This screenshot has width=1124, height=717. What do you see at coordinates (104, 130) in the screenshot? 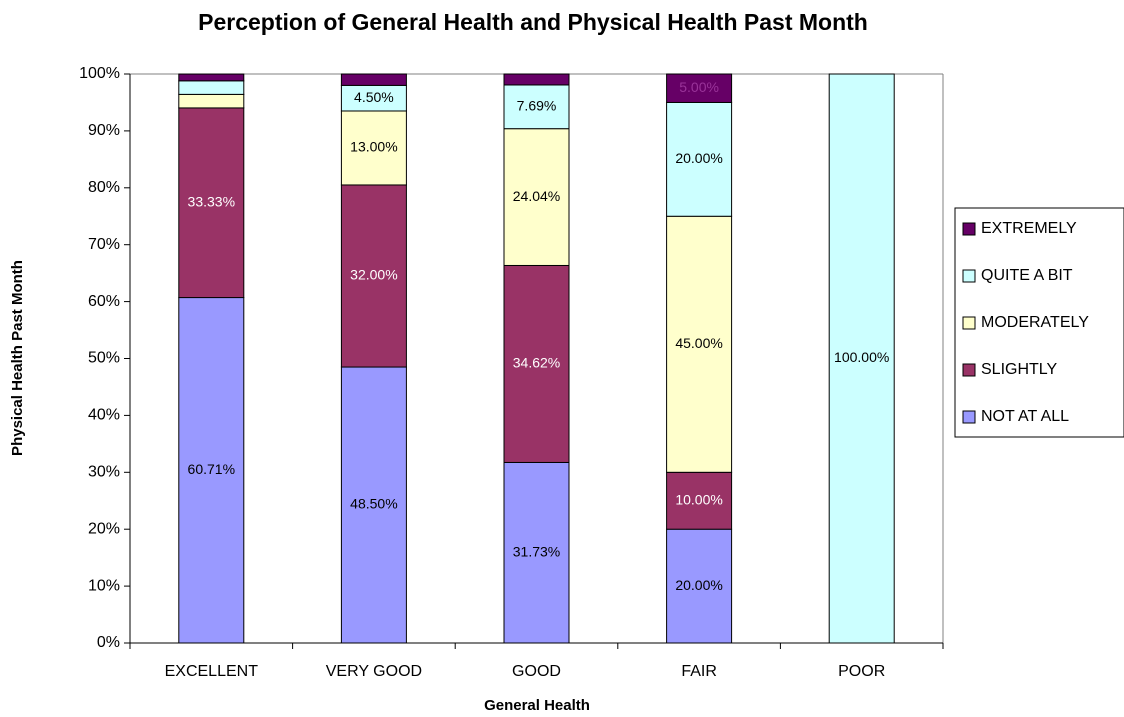
I see `y-tick-label: 90%` at bounding box center [104, 130].